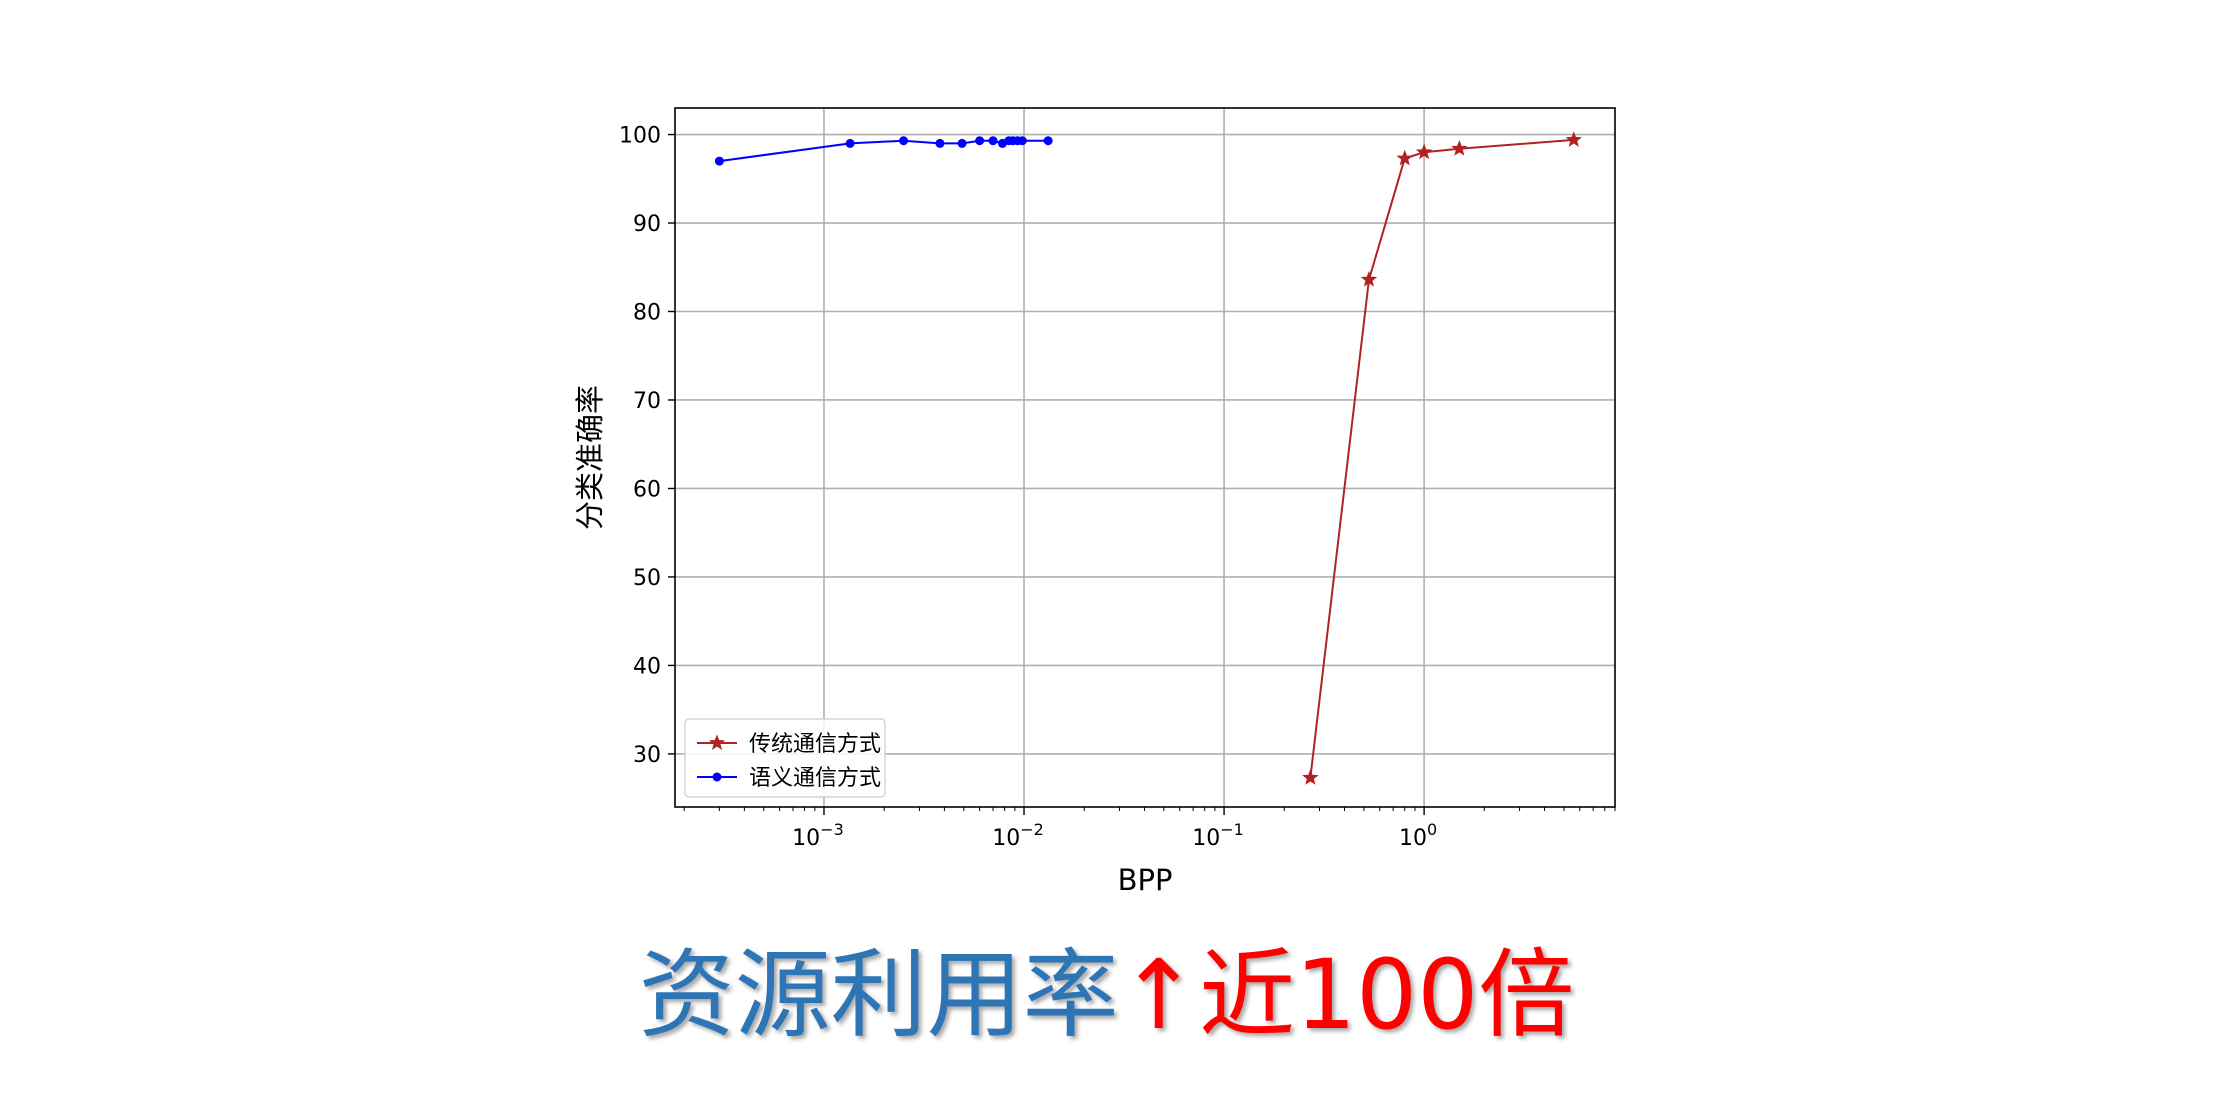 This screenshot has height=1115, width=2213. I want to click on y-tick-label: 40, so click(647, 666).